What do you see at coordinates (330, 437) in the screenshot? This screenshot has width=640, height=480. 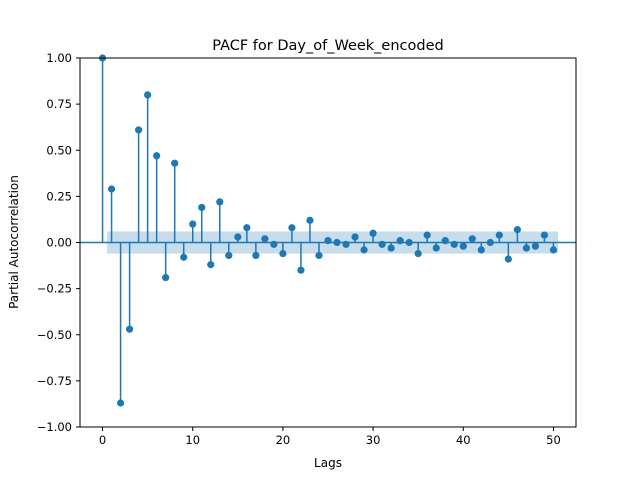 I see `x-ticks: 0 10 20 30 40 50` at bounding box center [330, 437].